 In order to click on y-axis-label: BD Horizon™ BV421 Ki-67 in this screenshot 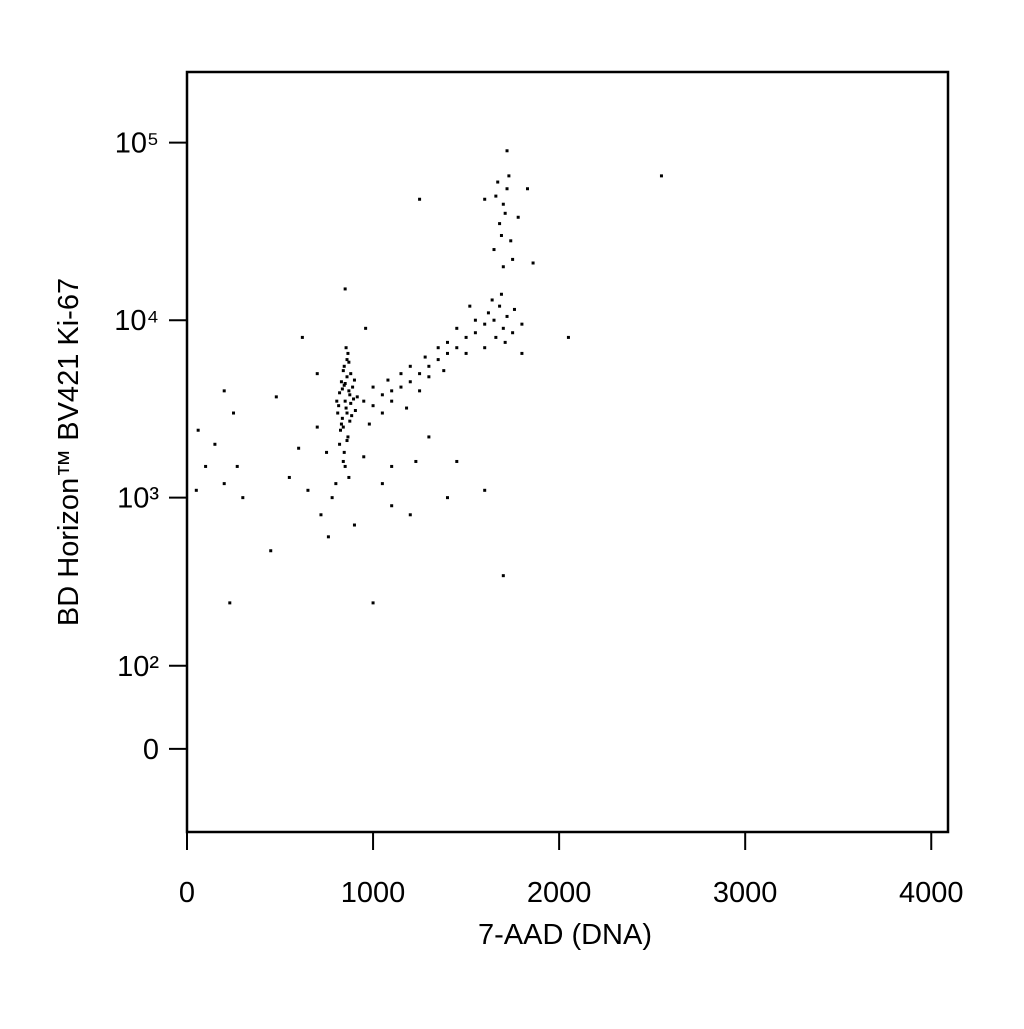, I will do `click(69, 452)`.